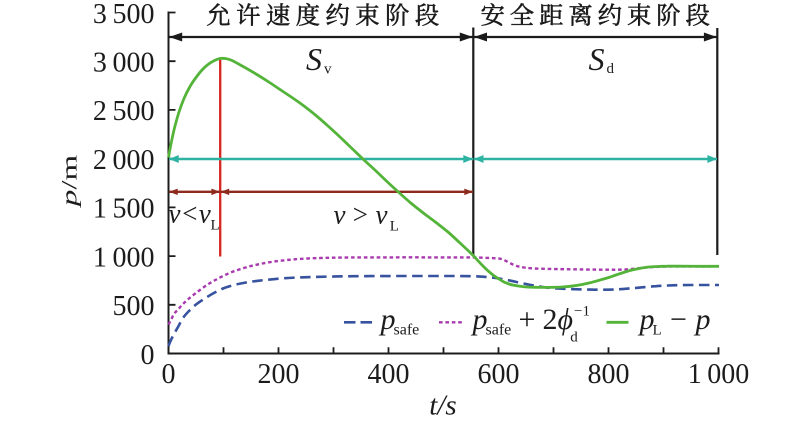 This screenshot has width=800, height=431. What do you see at coordinates (134, 306) in the screenshot?
I see `svg-text: 500` at bounding box center [134, 306].